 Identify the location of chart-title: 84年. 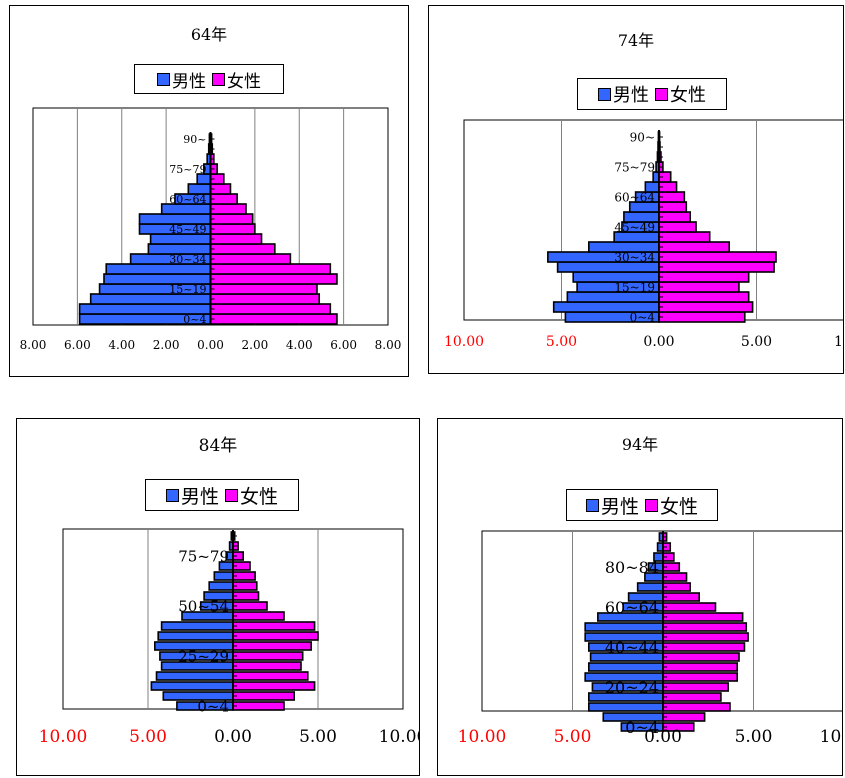
(218, 446).